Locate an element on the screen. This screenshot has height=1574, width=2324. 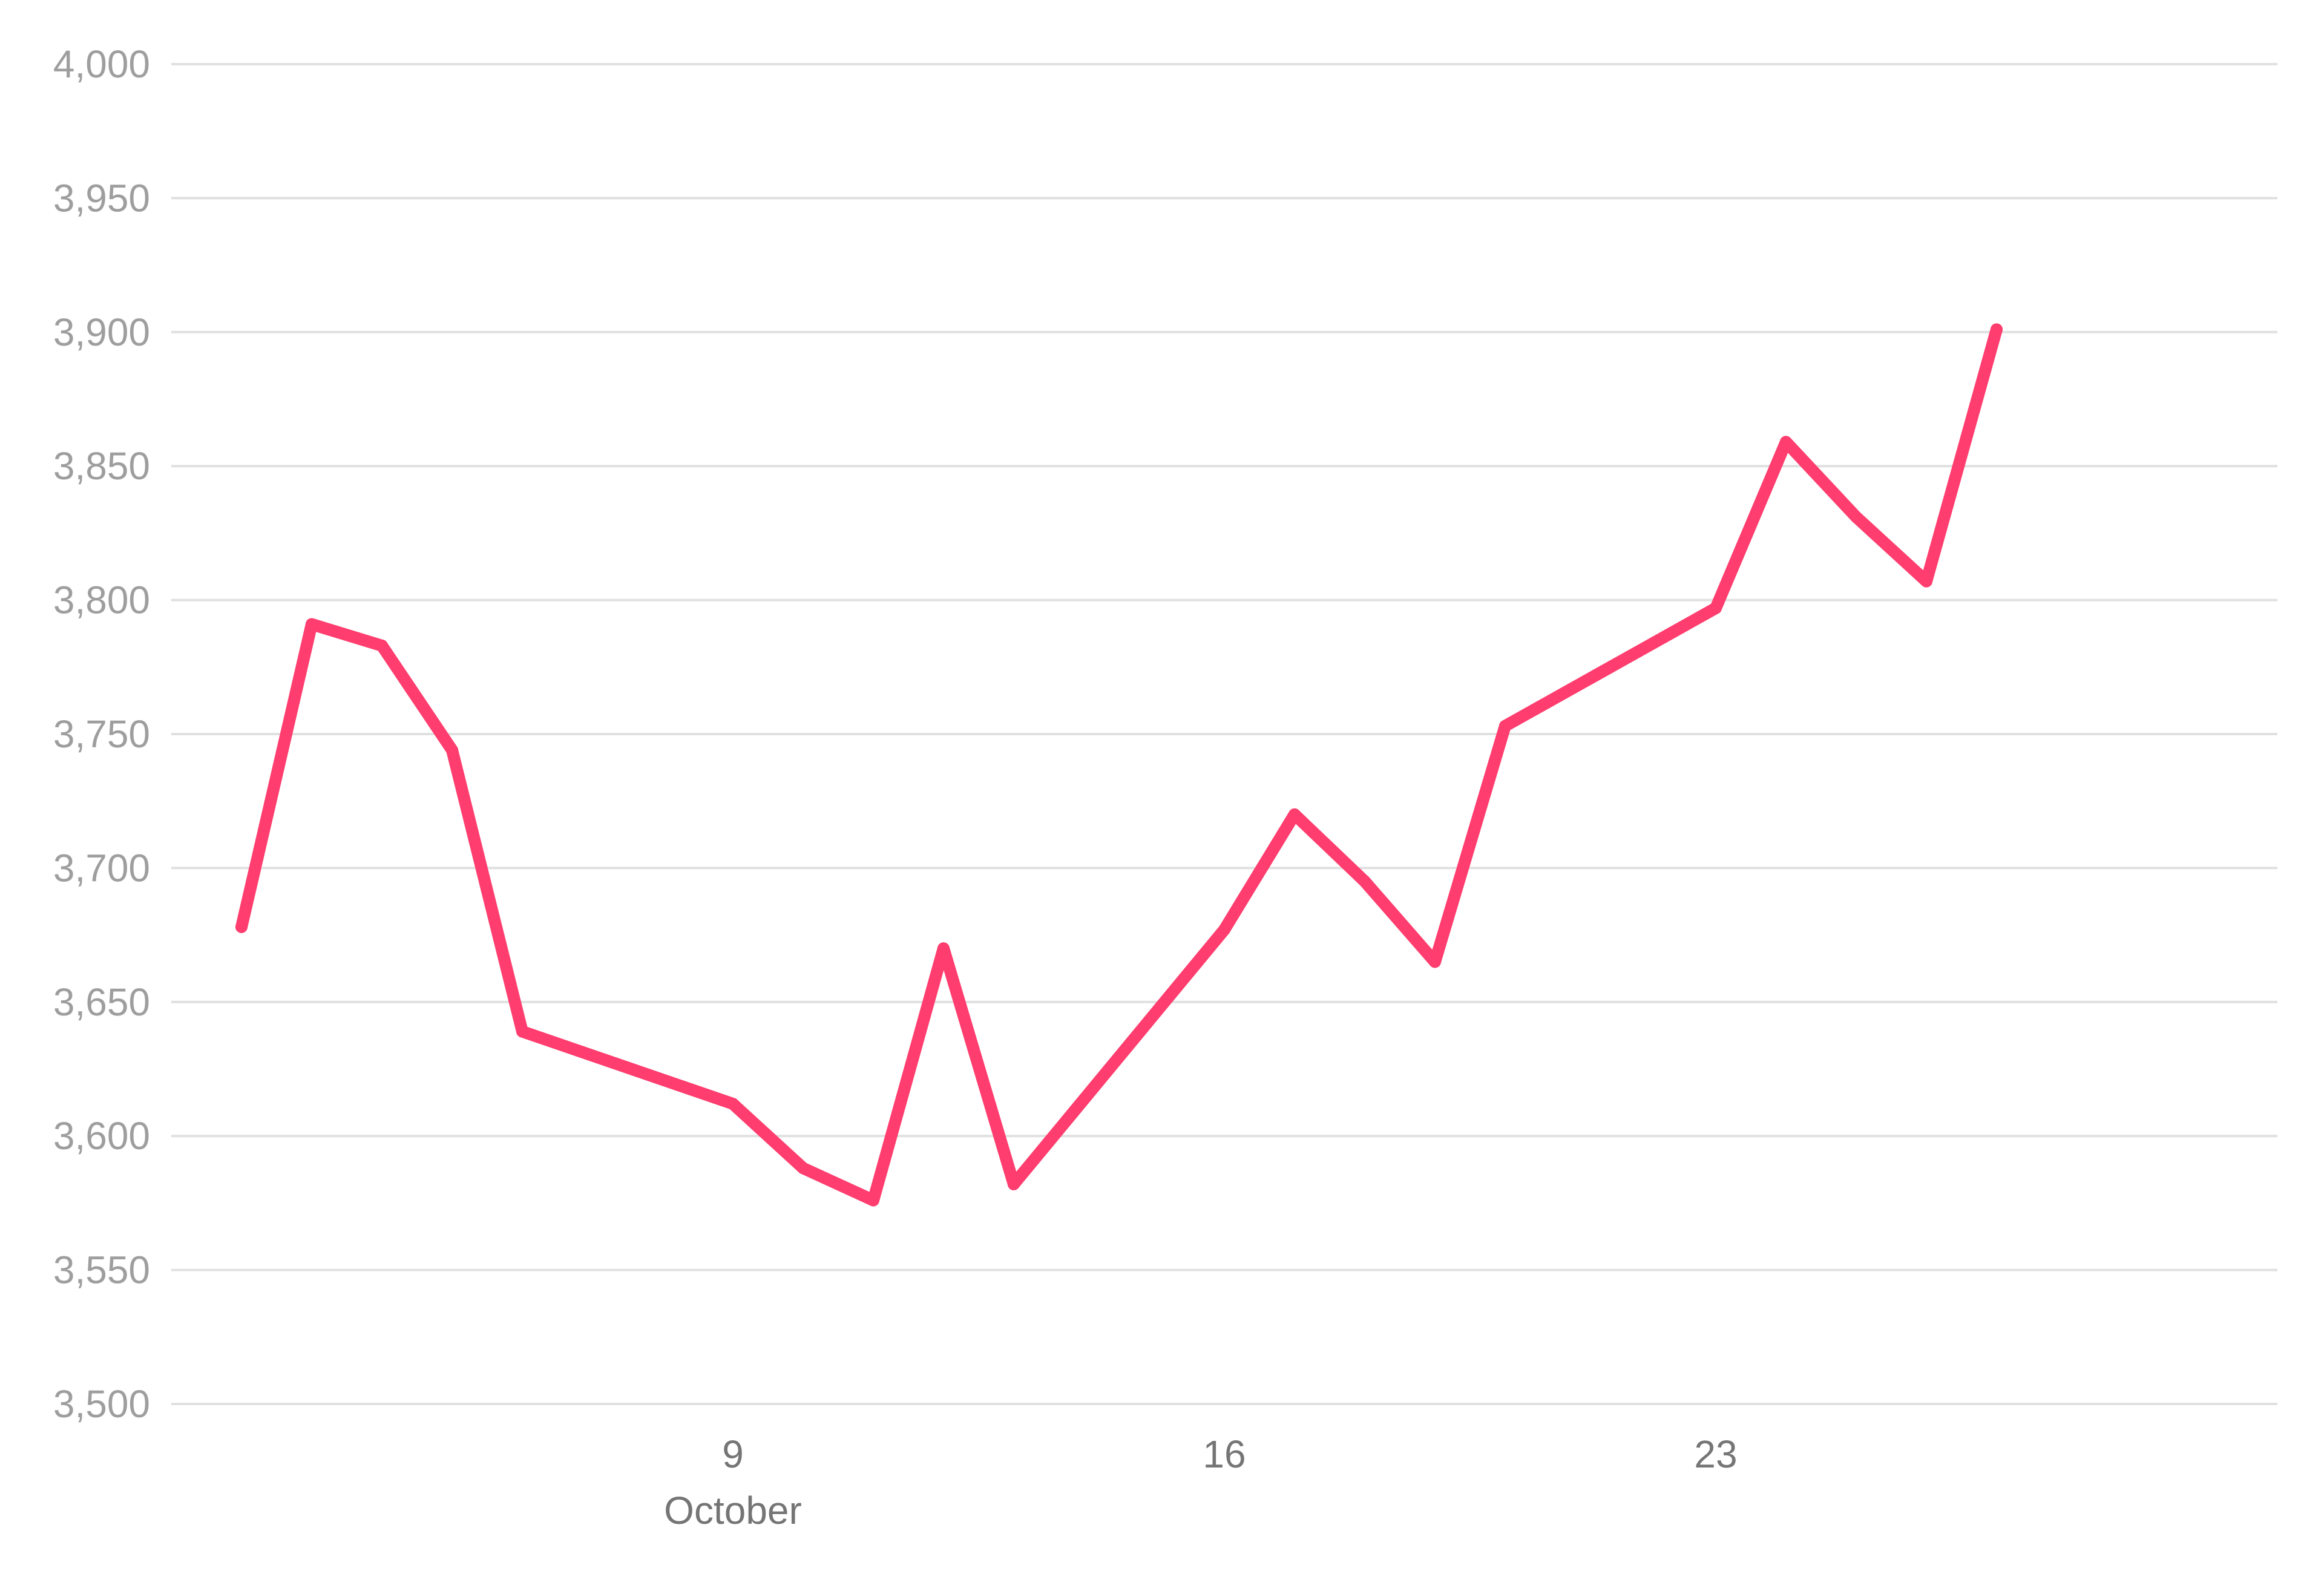
y-tick-label: 3,800 is located at coordinates (101, 600).